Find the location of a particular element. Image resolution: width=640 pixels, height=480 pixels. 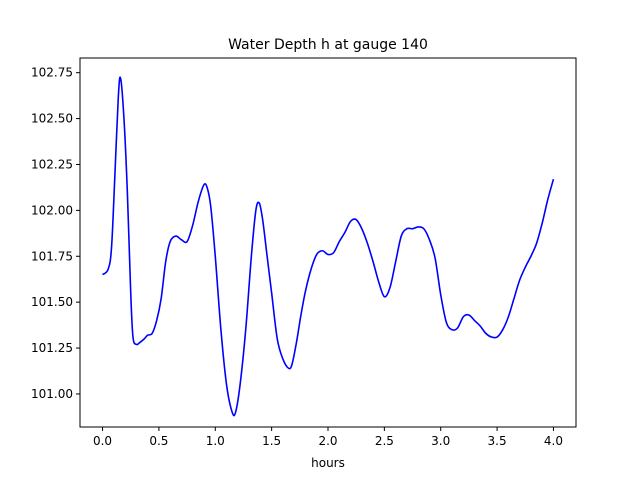

y-tick-label: 102.50 is located at coordinates (52, 119).